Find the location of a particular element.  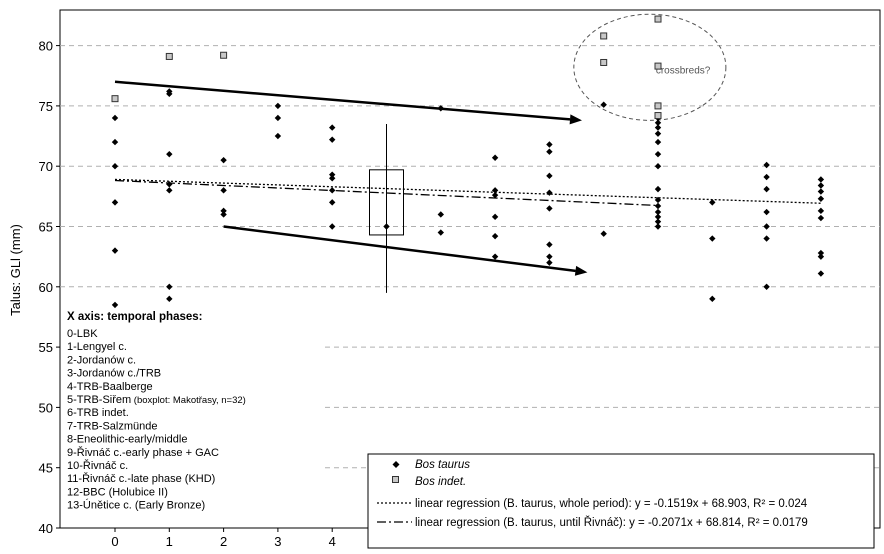

boxplot-box is located at coordinates (386, 202).